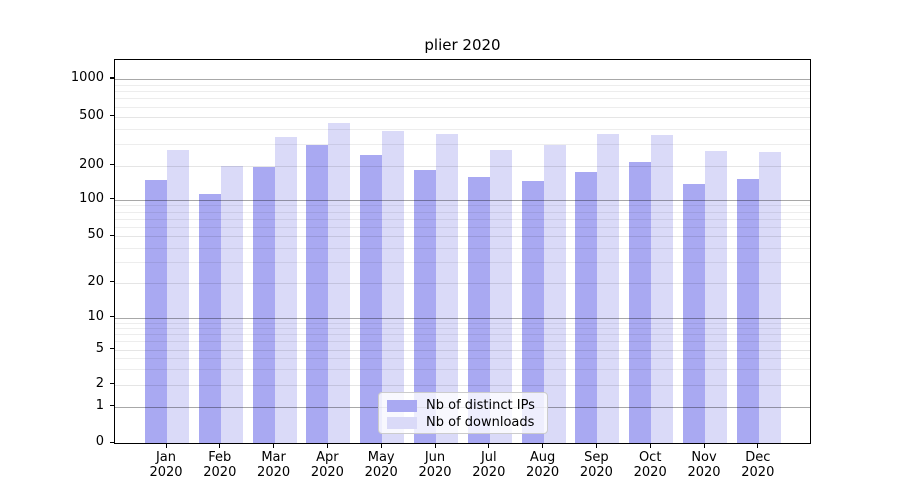 Image resolution: width=900 pixels, height=500 pixels. Describe the element at coordinates (463, 405) in the screenshot. I see `legend-item-distinct-ips: Nb of distinct IPs` at that location.